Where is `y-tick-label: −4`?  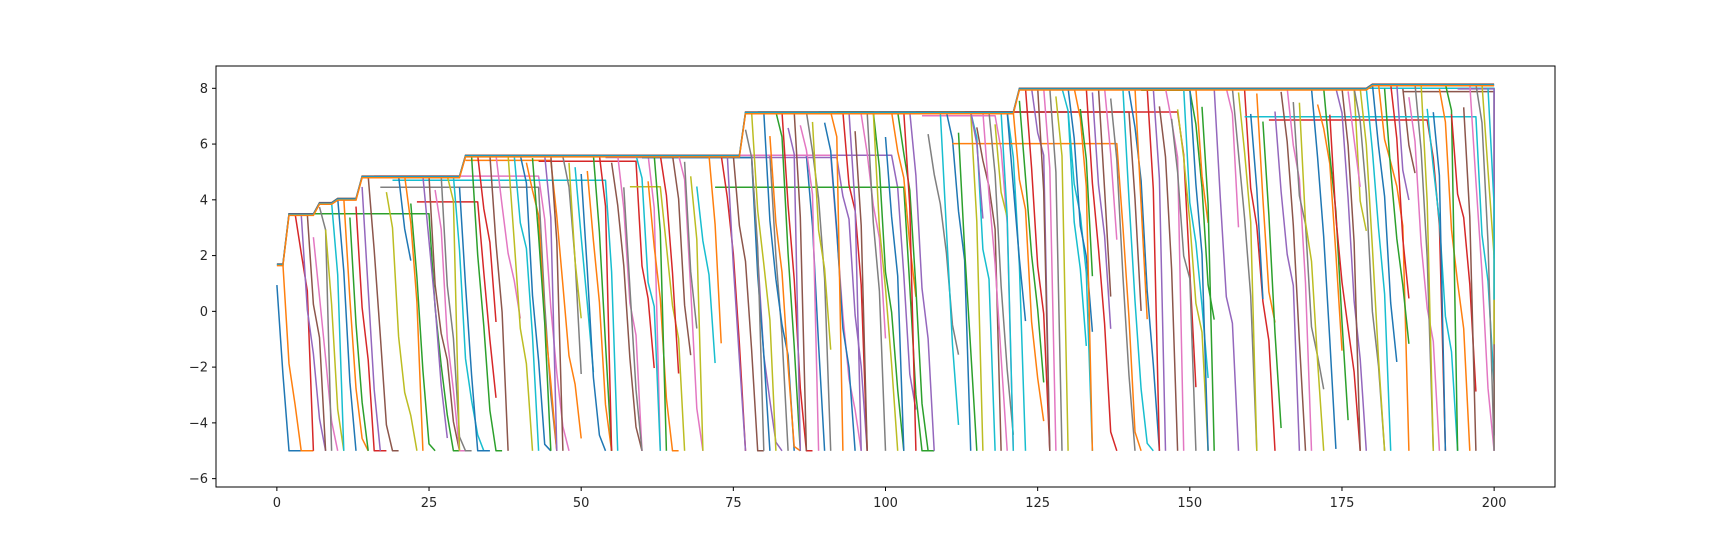 y-tick-label: −4 is located at coordinates (198, 423).